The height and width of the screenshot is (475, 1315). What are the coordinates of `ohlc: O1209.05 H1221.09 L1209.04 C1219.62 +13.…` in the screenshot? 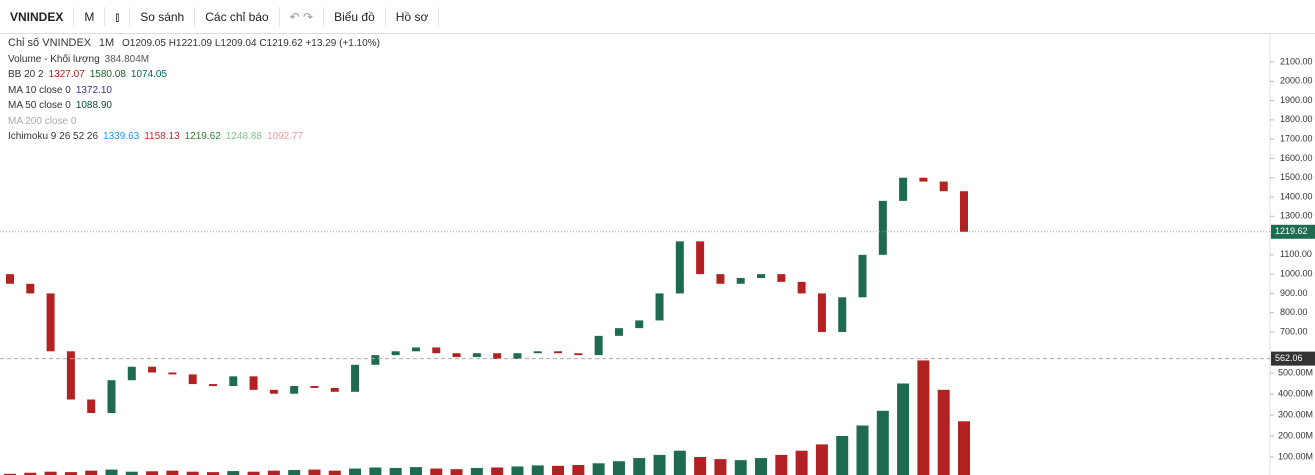 It's located at (250, 43).